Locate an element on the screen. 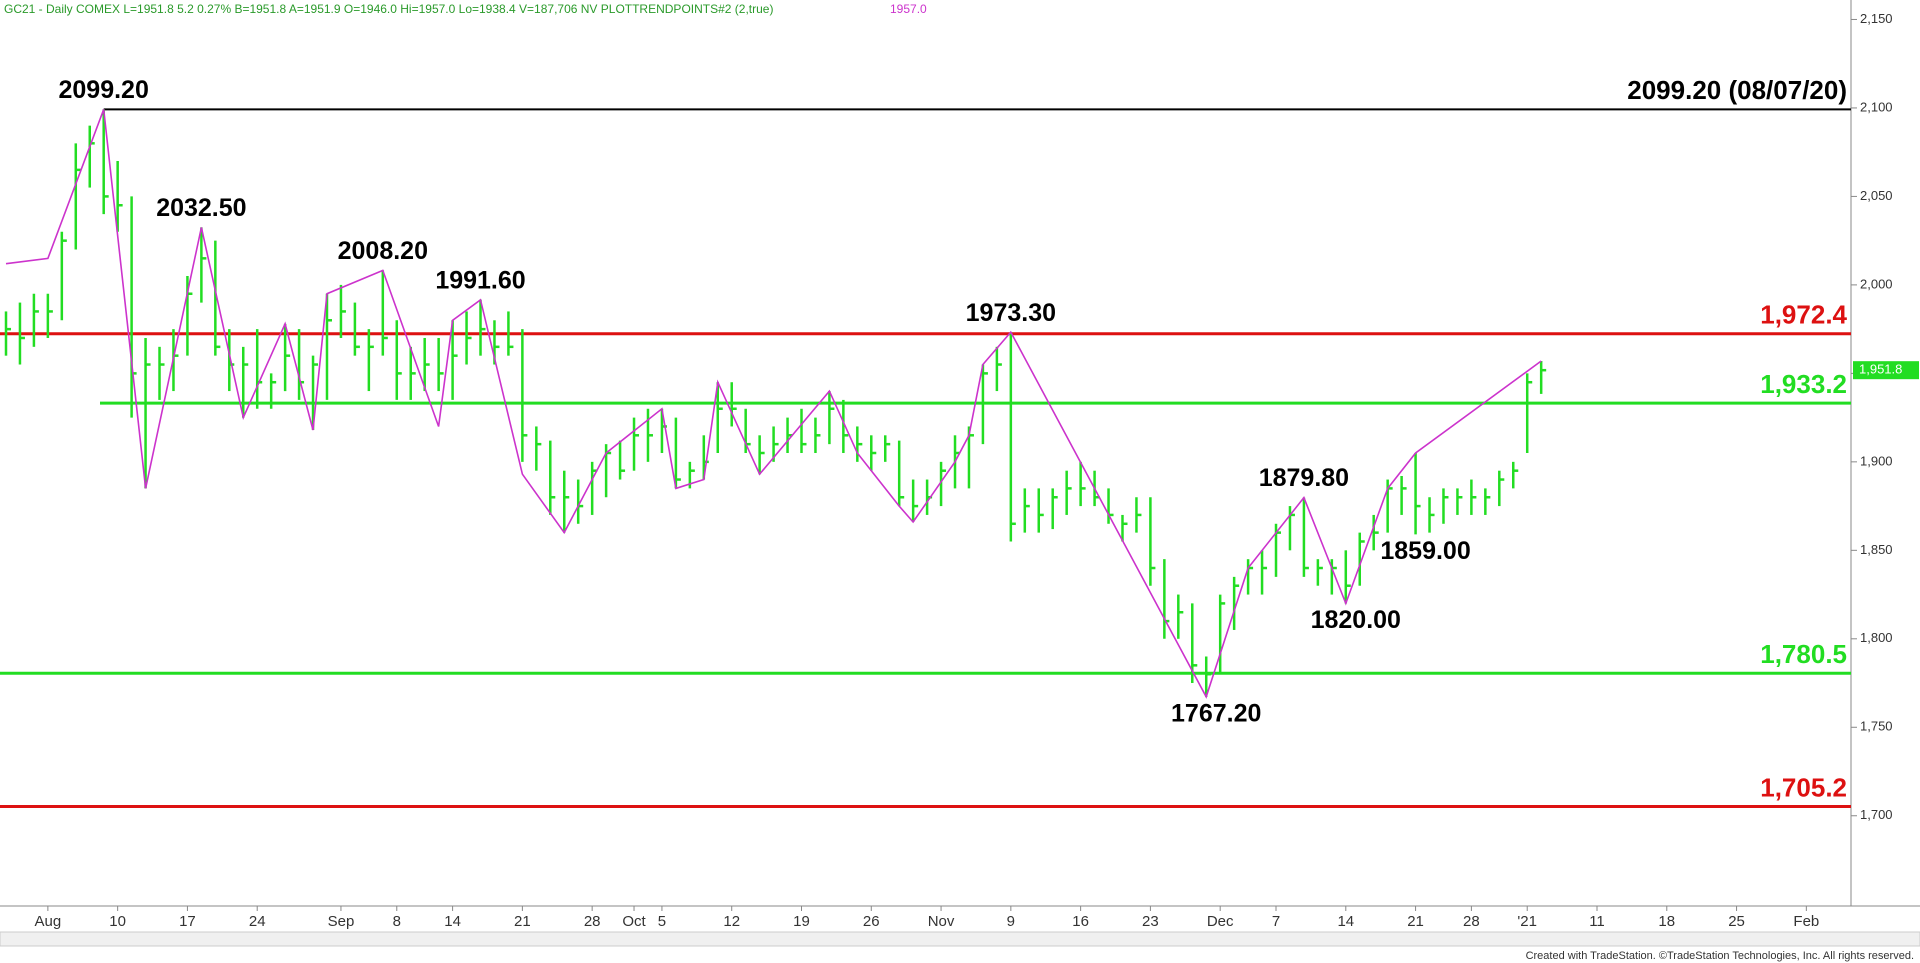  pivot-label: 2032.50 is located at coordinates (201, 208).